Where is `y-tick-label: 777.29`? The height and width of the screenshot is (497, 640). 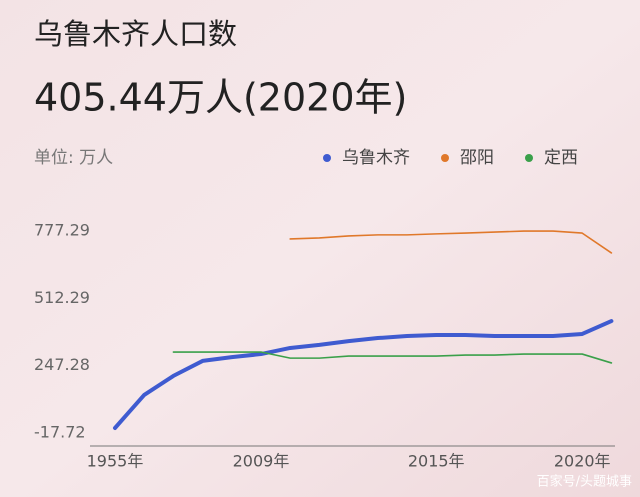 y-tick-label: 777.29 is located at coordinates (62, 230).